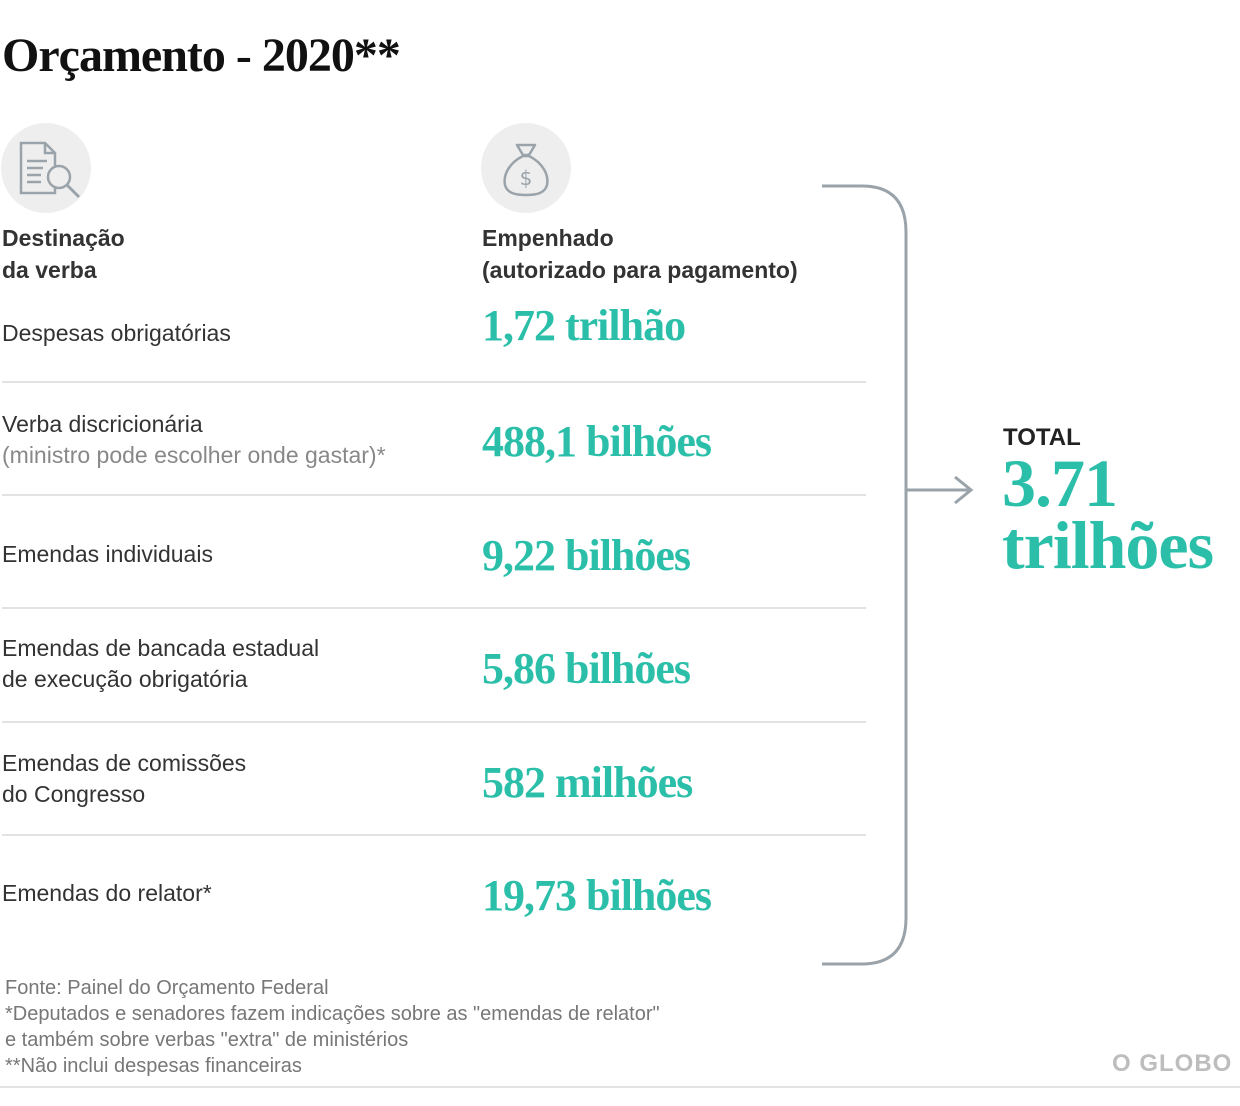 The height and width of the screenshot is (1106, 1240). I want to click on row-label-individual-amendments: Emendas individuais, so click(107, 554).